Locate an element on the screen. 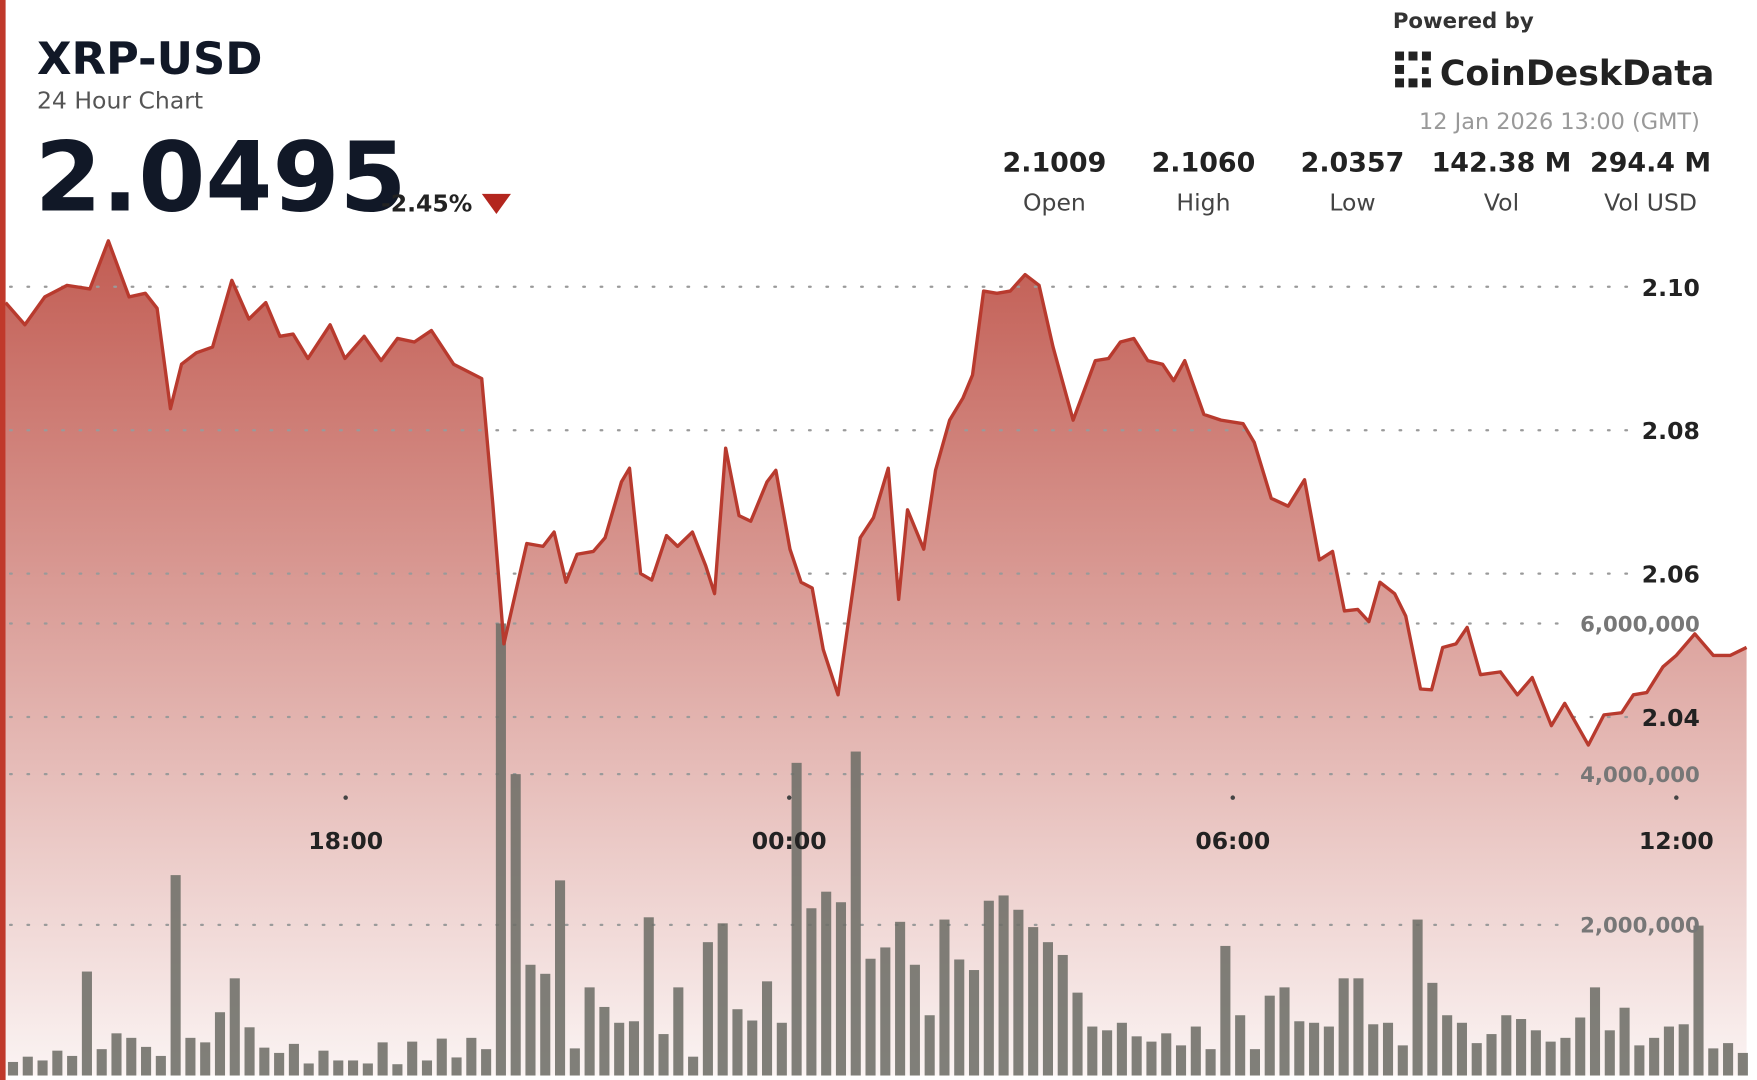 The width and height of the screenshot is (1757, 1080). chart-subtitle: 24 Hour Chart is located at coordinates (120, 101).